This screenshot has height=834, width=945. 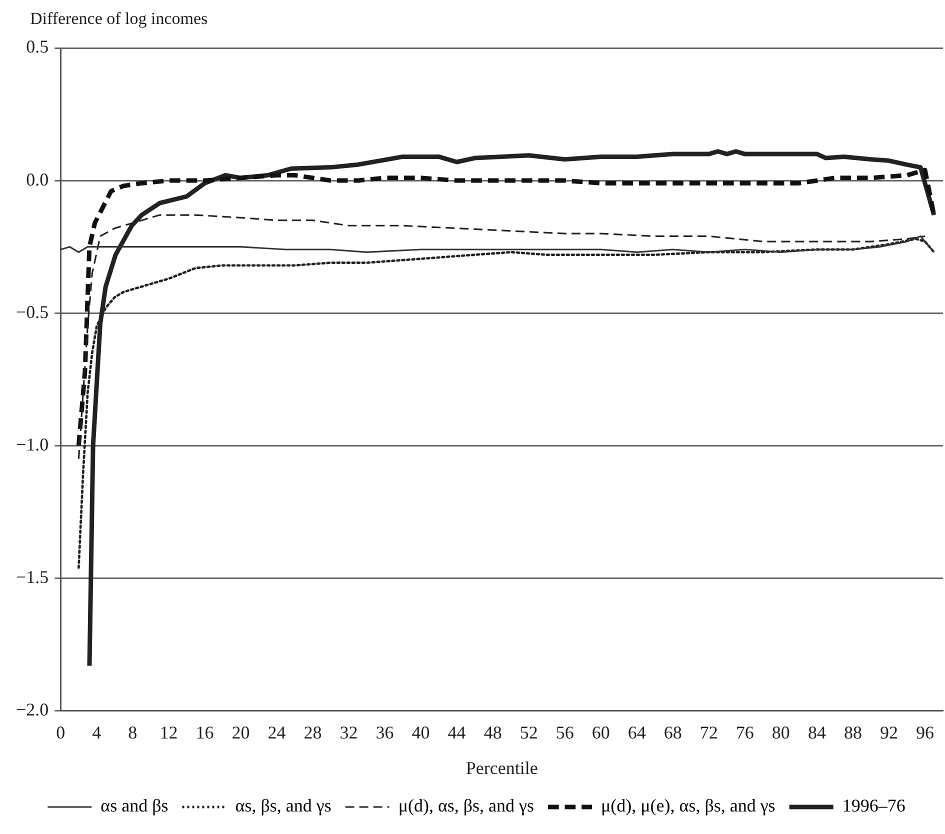 I want to click on x-tick-label: 72, so click(x=709, y=732).